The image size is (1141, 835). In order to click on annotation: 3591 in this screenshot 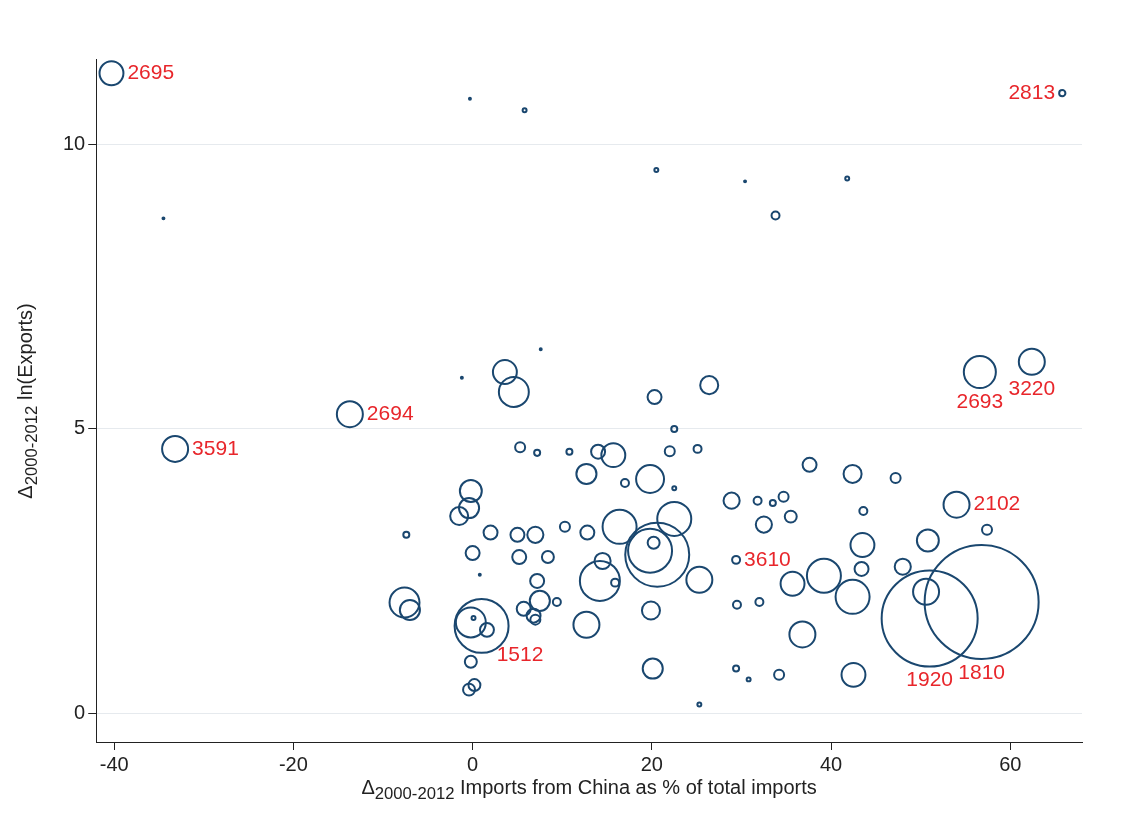, I will do `click(215, 447)`.